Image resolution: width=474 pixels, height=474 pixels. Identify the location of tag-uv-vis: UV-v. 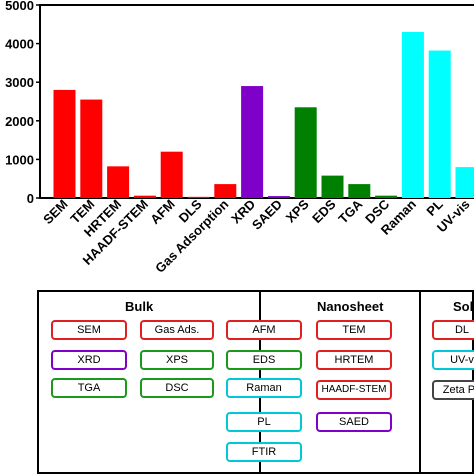
(453, 360).